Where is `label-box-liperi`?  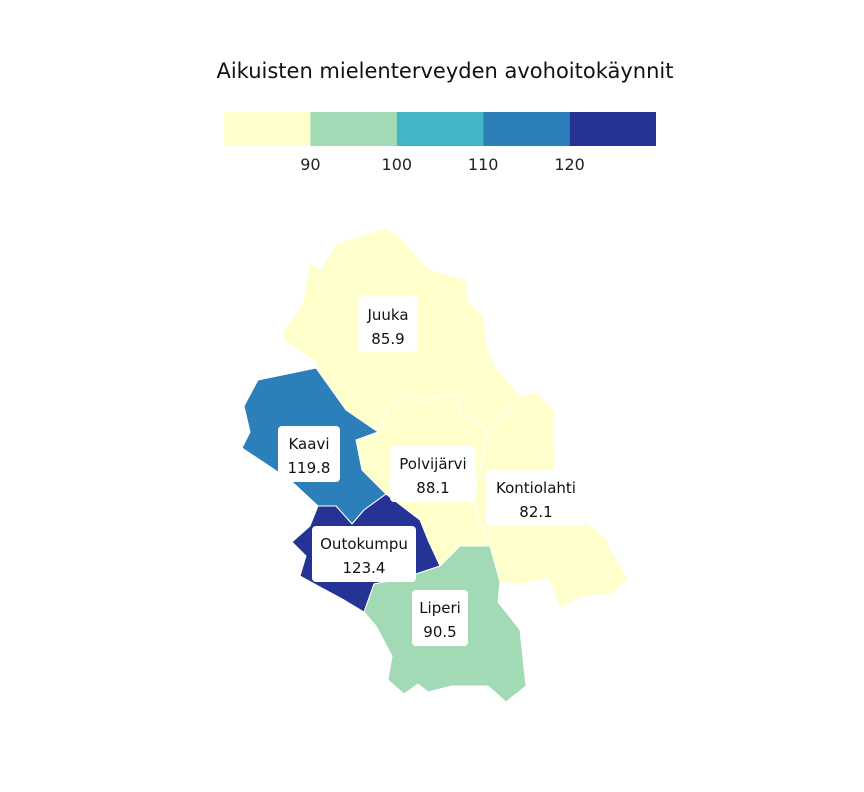
label-box-liperi is located at coordinates (440, 618).